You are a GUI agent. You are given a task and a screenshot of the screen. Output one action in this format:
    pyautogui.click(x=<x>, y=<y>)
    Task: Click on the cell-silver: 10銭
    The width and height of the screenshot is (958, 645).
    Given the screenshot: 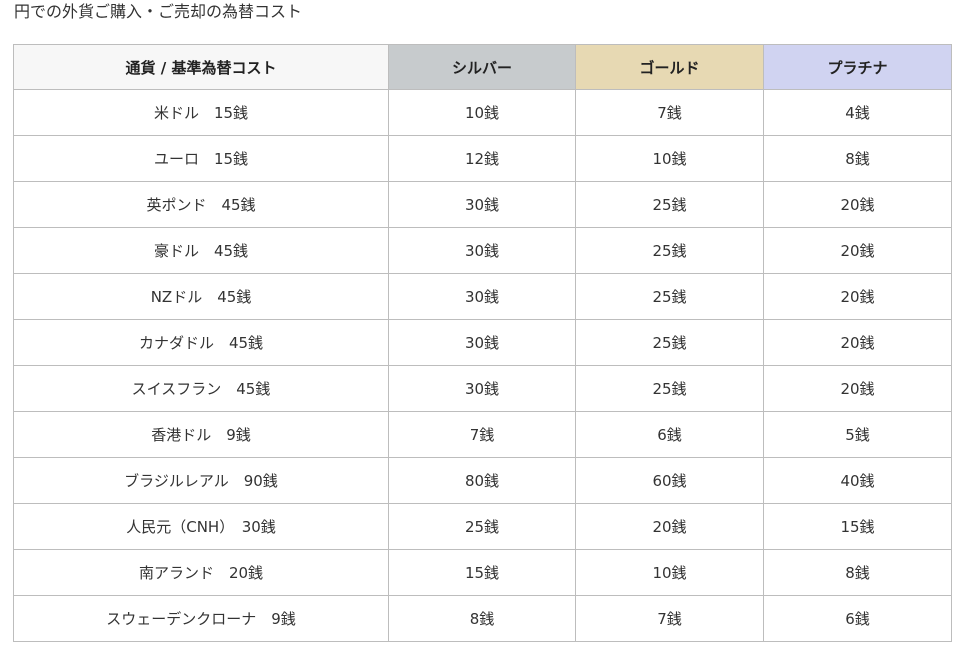 What is the action you would take?
    pyautogui.click(x=482, y=112)
    